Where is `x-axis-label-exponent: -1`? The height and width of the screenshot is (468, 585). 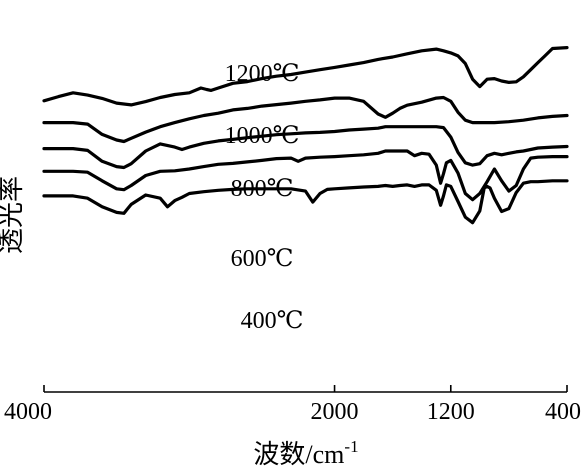 x-axis-label-exponent: -1 is located at coordinates (351, 446).